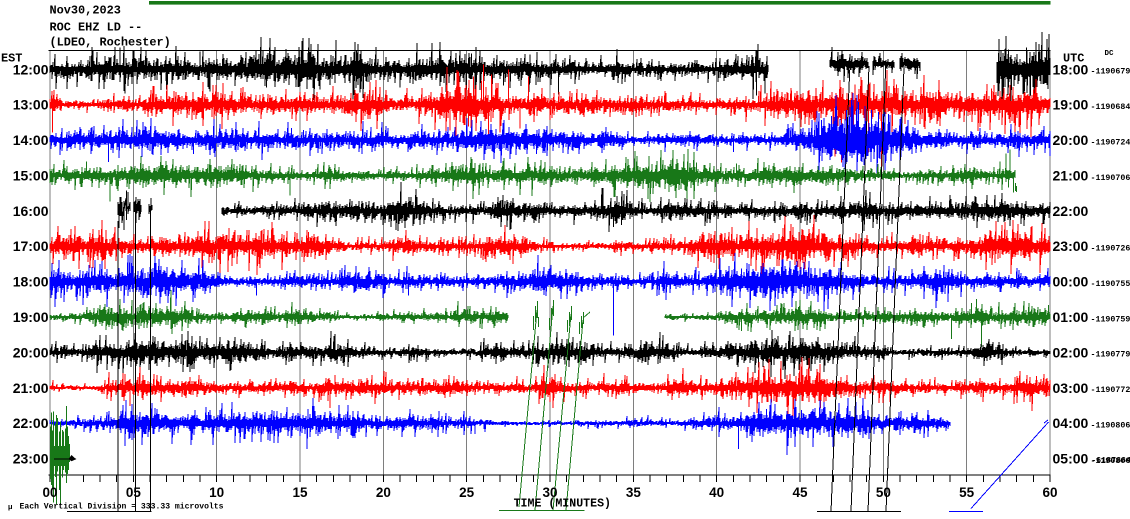 The height and width of the screenshot is (519, 1130). I want to click on svg-text: 17:00, so click(31, 246).